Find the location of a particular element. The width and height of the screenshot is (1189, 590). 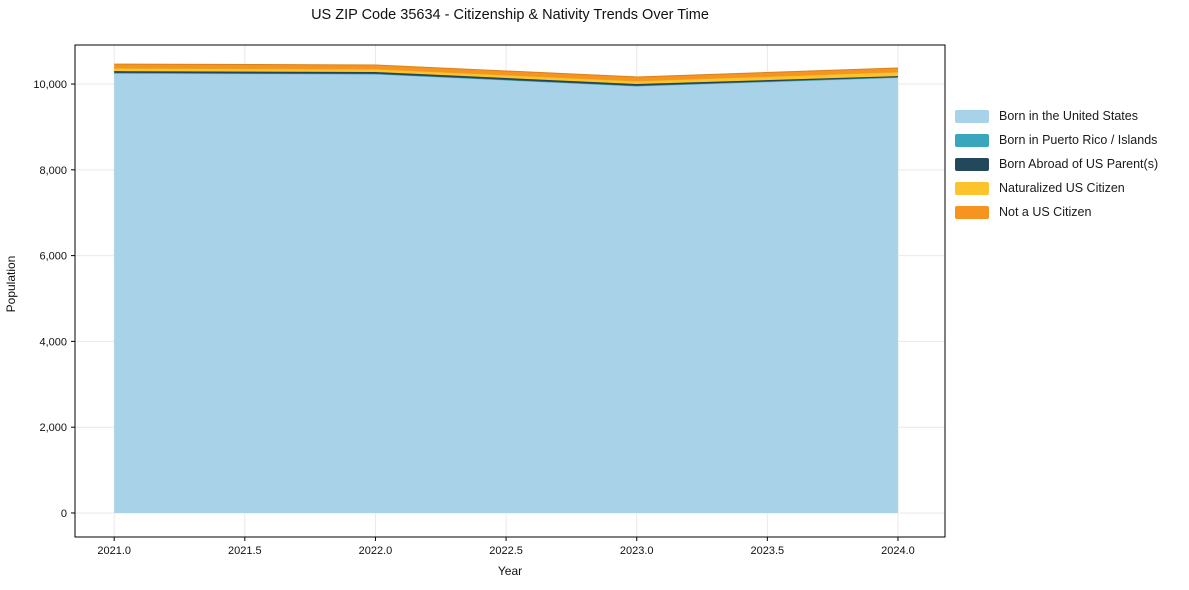

legend-item: Born Abroad of US Parent(s) is located at coordinates (1056, 164).